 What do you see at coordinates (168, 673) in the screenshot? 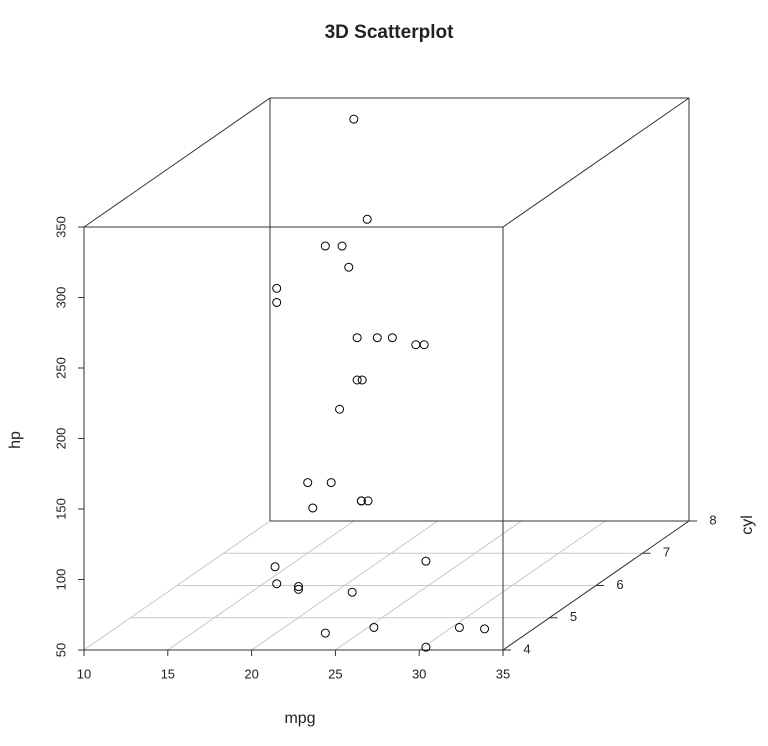
I see `x-tick-label: 15` at bounding box center [168, 673].